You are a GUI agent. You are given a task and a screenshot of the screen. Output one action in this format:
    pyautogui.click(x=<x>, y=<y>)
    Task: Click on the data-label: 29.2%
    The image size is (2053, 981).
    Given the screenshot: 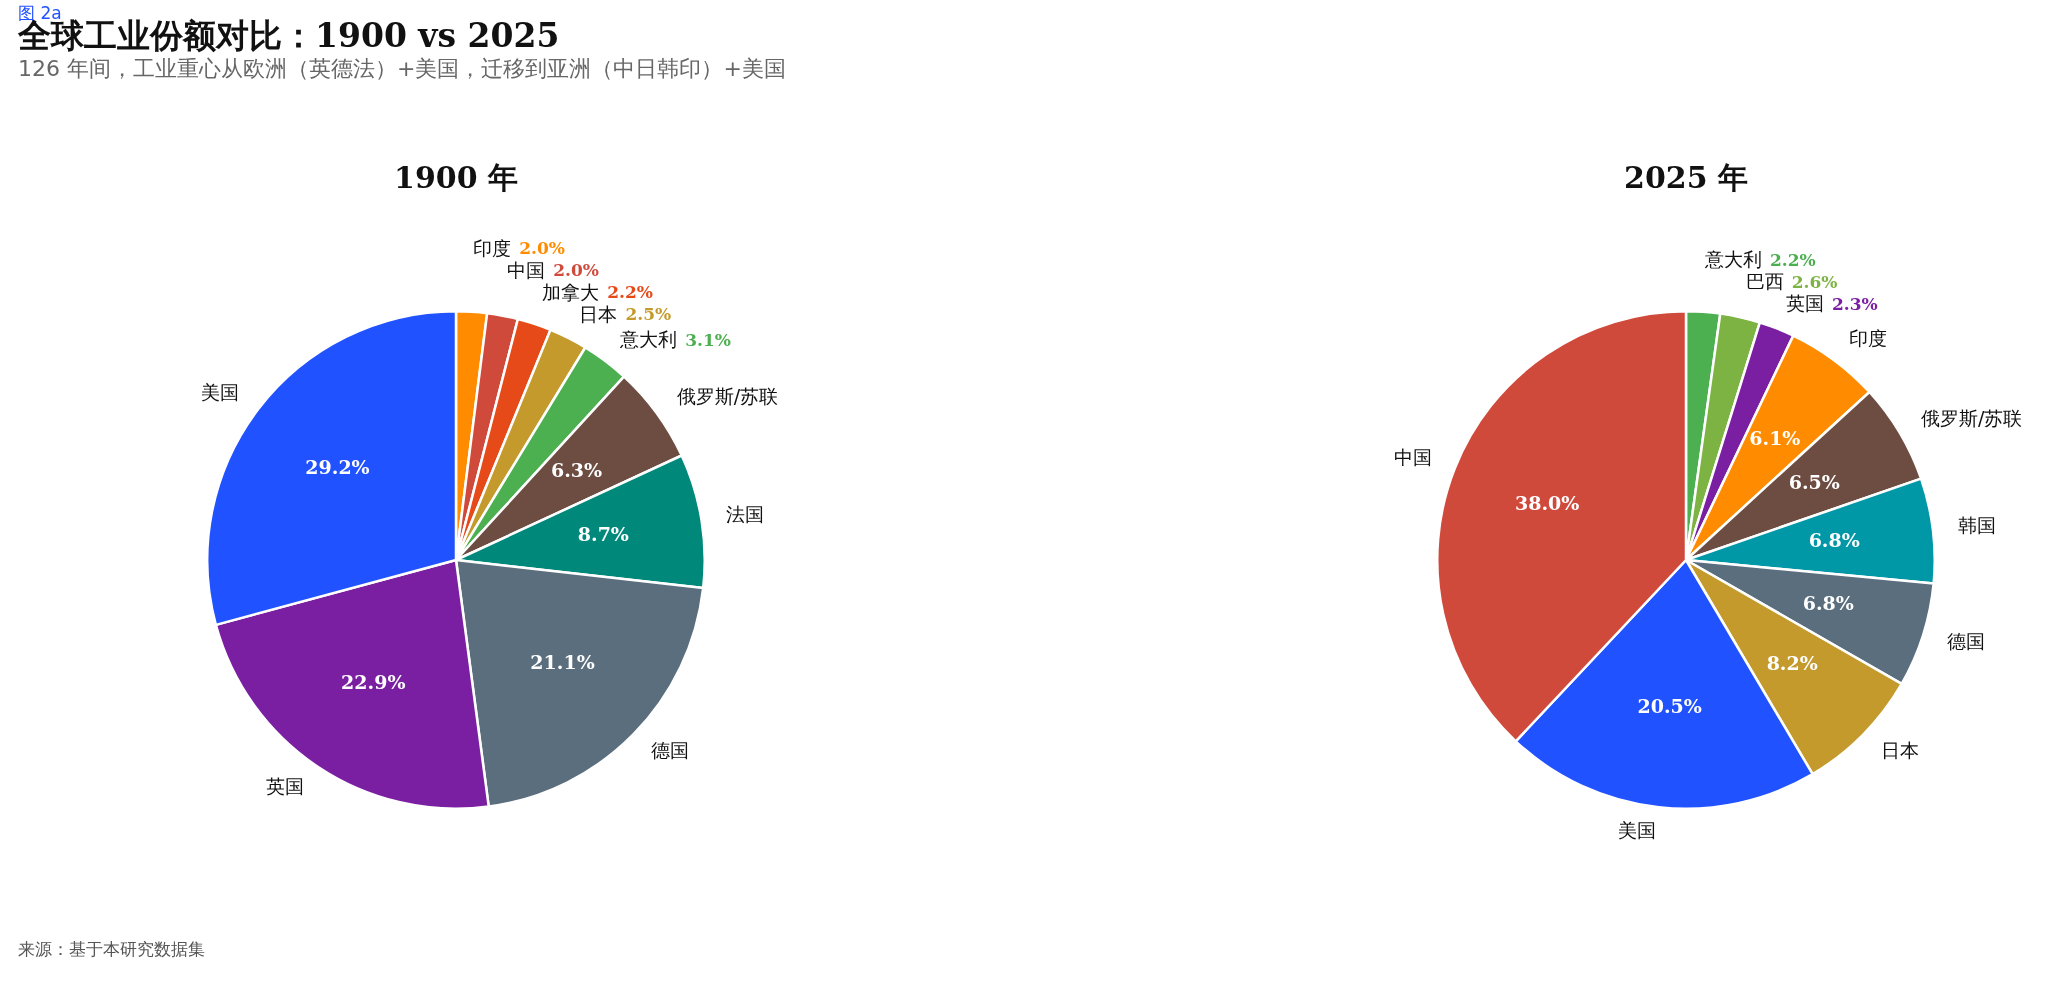 What is the action you would take?
    pyautogui.click(x=337, y=467)
    